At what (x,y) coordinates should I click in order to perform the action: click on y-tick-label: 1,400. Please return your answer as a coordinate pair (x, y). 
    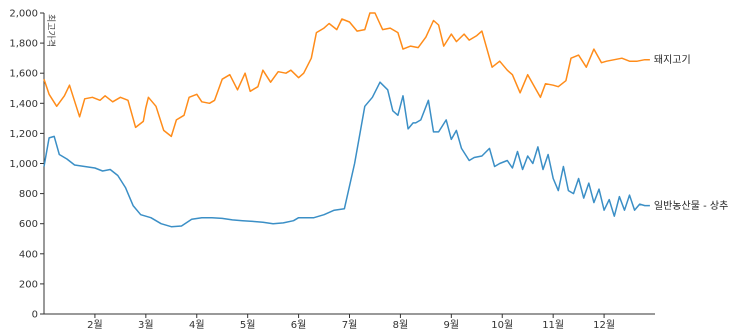
    Looking at the image, I should click on (23, 104).